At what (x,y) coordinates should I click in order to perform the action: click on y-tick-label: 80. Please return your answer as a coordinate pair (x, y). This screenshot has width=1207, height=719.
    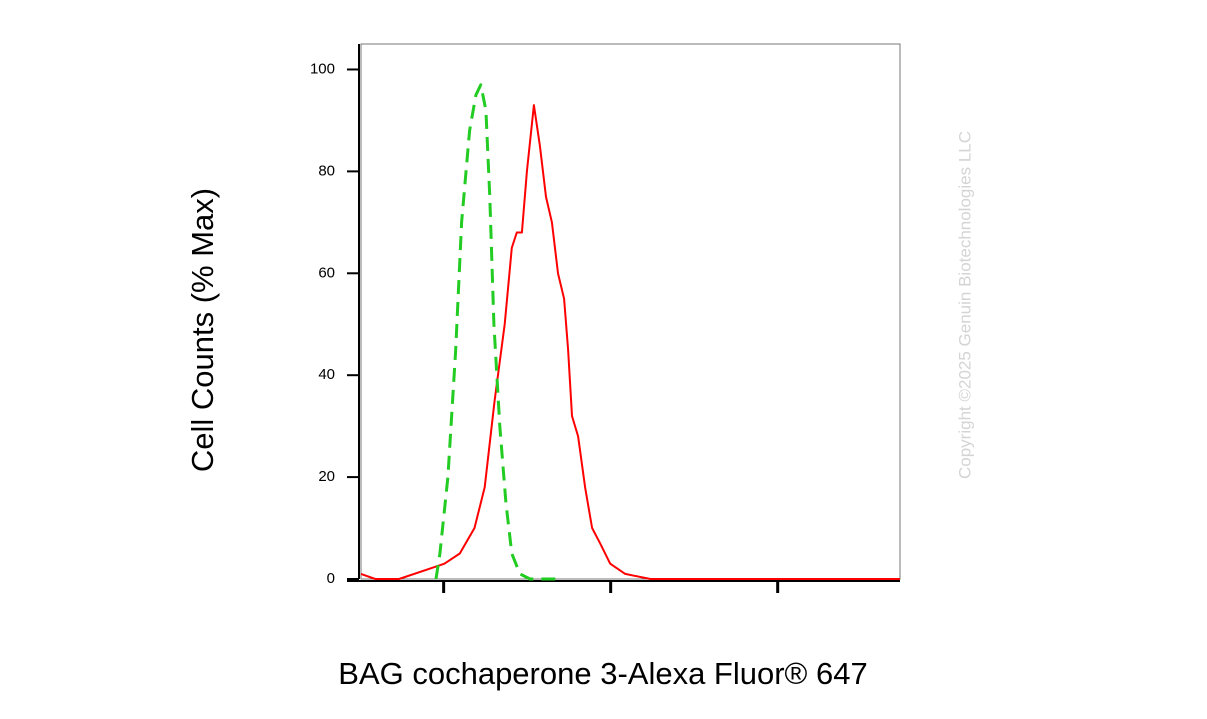
    Looking at the image, I should click on (326, 170).